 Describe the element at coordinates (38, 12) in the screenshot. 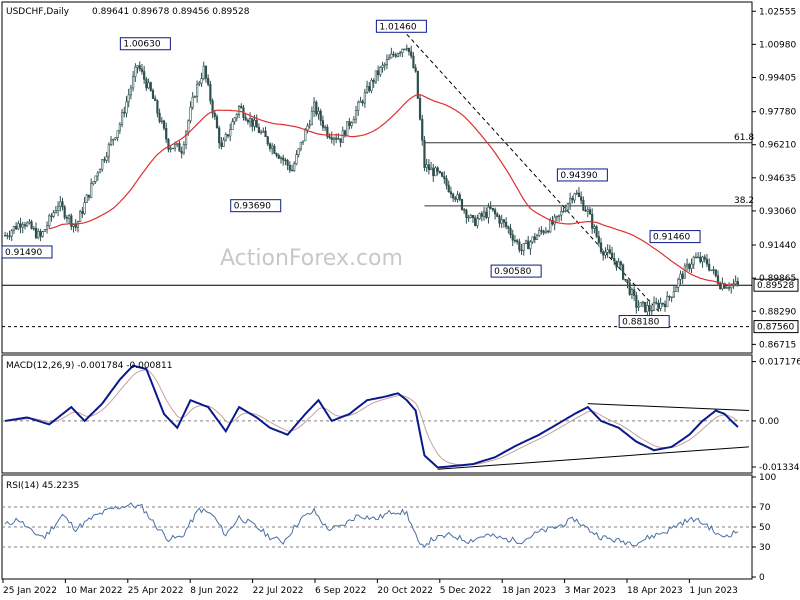

I see `price-header-symbol: USDCHF,Daily` at that location.